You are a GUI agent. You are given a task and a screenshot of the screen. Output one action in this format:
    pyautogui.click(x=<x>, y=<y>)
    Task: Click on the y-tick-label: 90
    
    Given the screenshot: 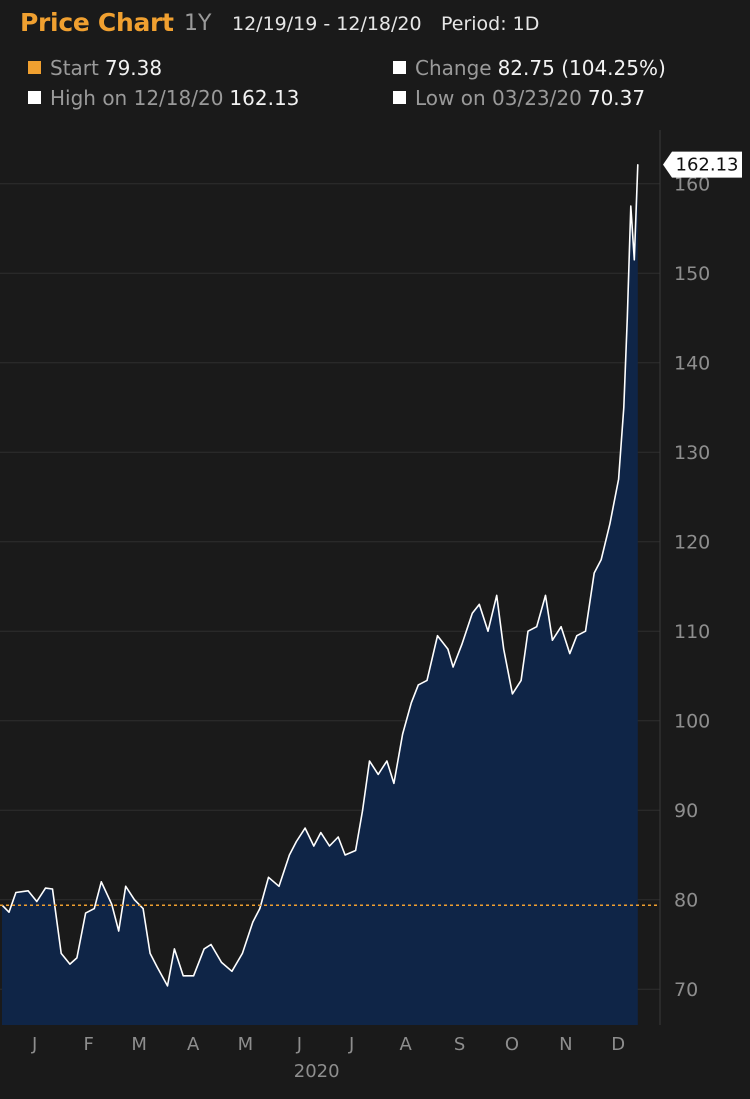 What is the action you would take?
    pyautogui.click(x=686, y=811)
    